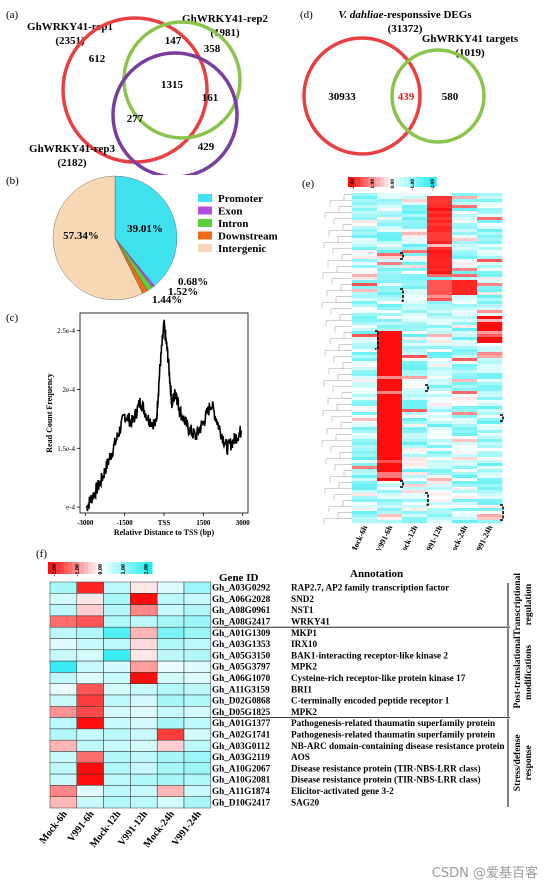  What do you see at coordinates (164, 523) in the screenshot?
I see `line-xtick-label: TSS` at bounding box center [164, 523].